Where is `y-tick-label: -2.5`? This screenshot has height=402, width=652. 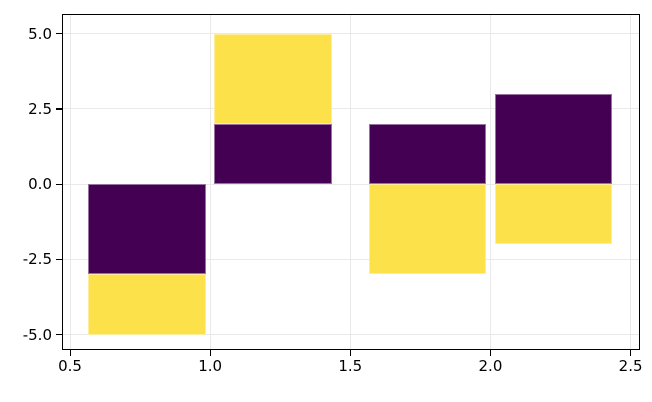 y-tick-label: -2.5 is located at coordinates (37, 259).